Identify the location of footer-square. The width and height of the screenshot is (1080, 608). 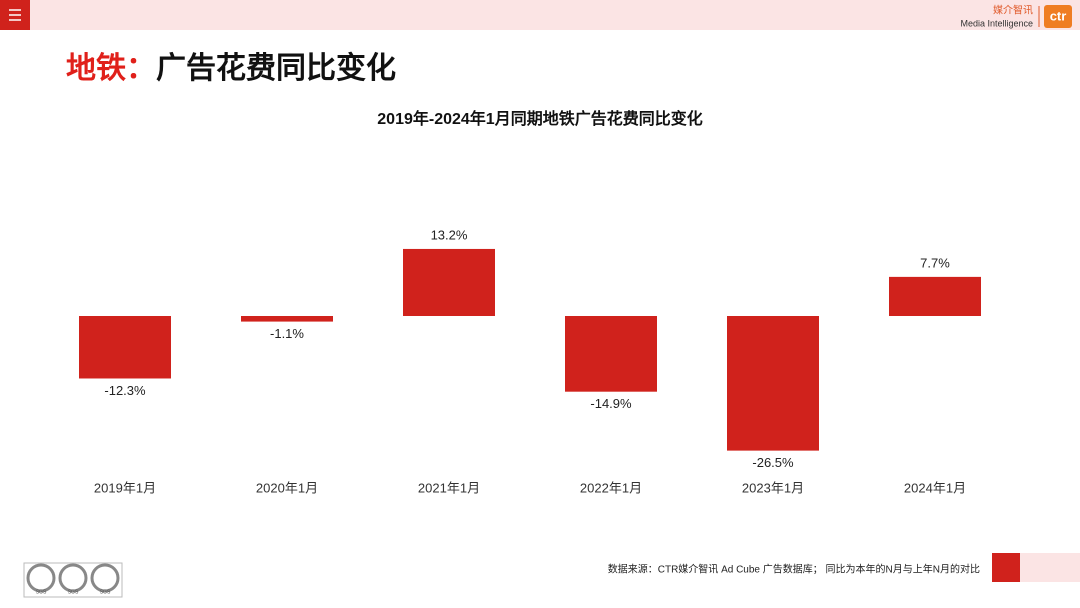
(1006, 567).